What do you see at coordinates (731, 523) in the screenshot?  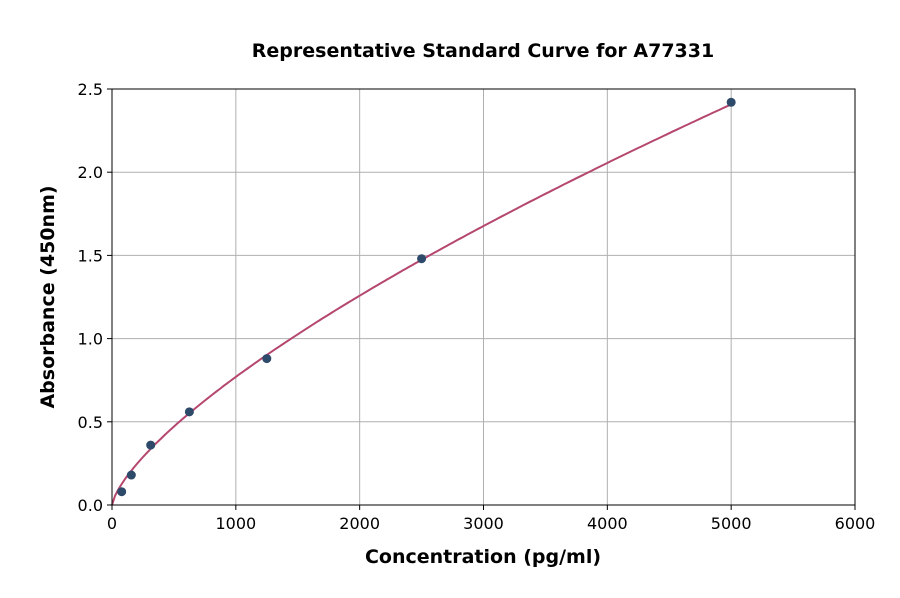 I see `x-tick-label: 5000` at bounding box center [731, 523].